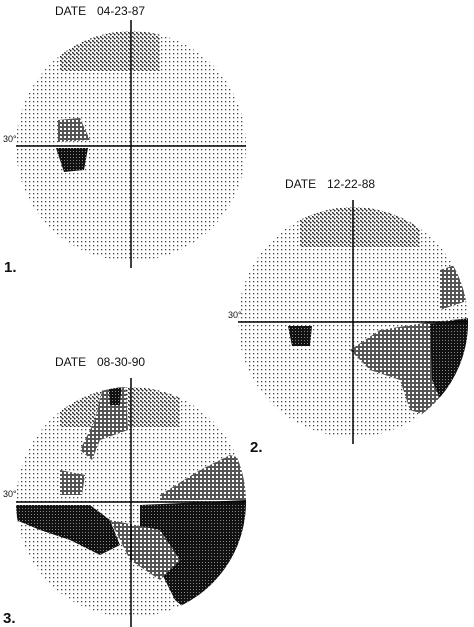 This screenshot has width=474, height=627. Describe the element at coordinates (351, 184) in the screenshot. I see `date: 12-22-88` at that location.